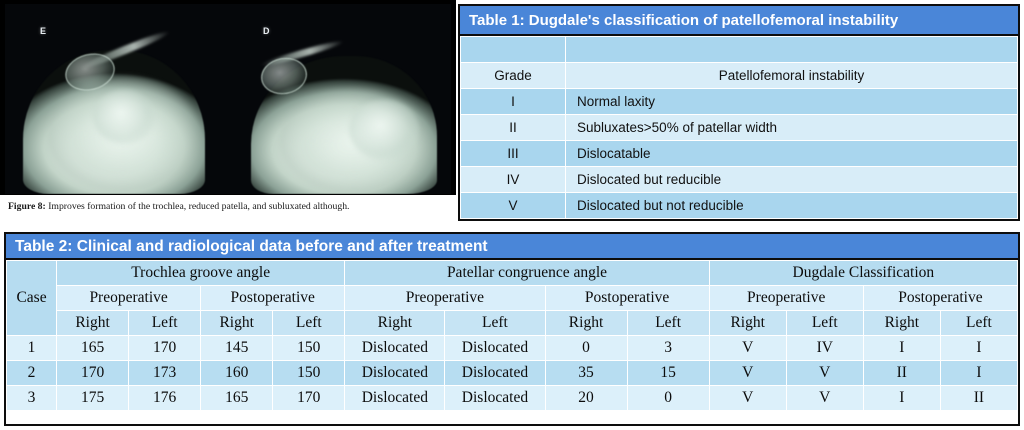 The height and width of the screenshot is (430, 1024). What do you see at coordinates (93, 398) in the screenshot?
I see `data-cell: 175` at bounding box center [93, 398].